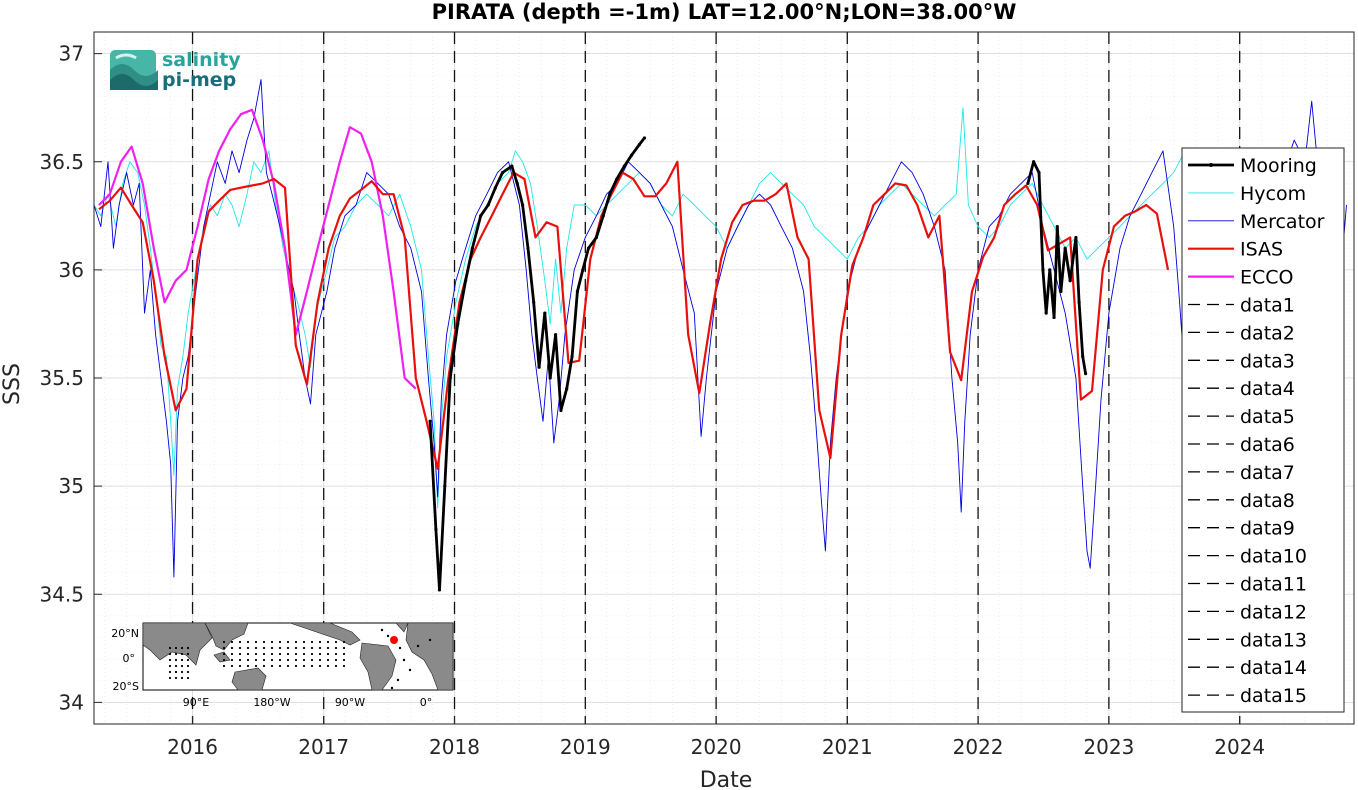  Describe the element at coordinates (978, 747) in the screenshot. I see `x-tick-label: 2022` at that location.